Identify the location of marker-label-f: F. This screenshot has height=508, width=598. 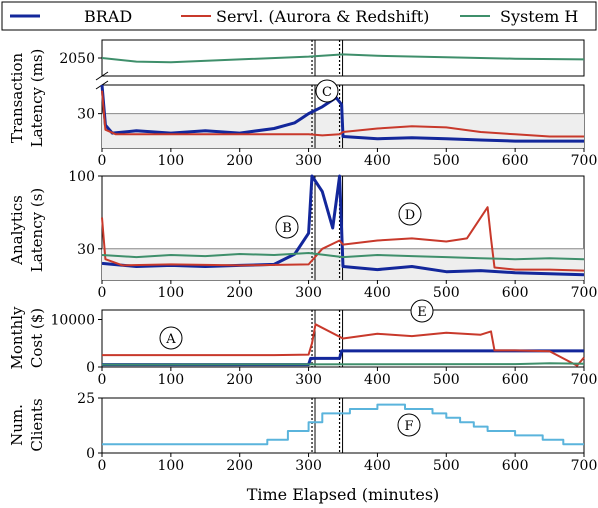
(408, 426).